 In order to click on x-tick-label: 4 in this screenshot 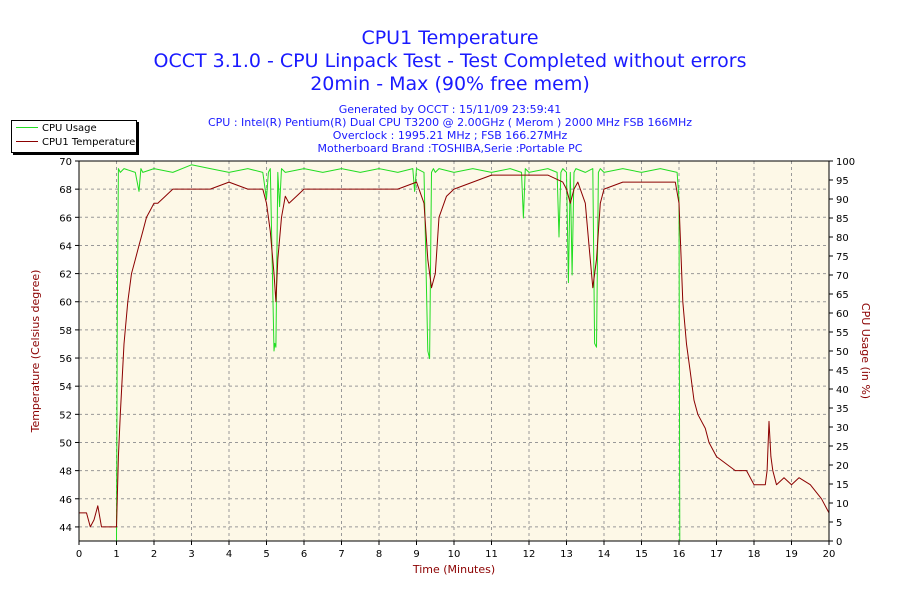, I will do `click(229, 554)`.